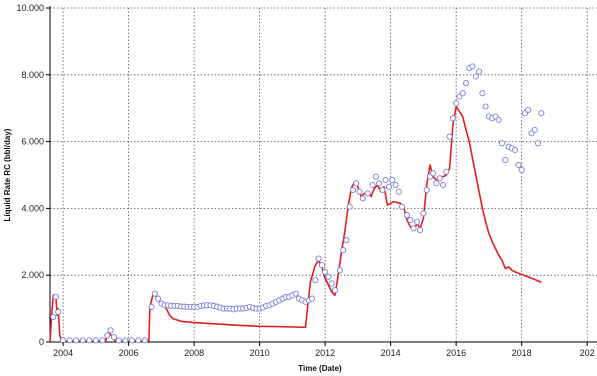 Image resolution: width=597 pixels, height=376 pixels. I want to click on x-tick-label: 2004, so click(63, 353).